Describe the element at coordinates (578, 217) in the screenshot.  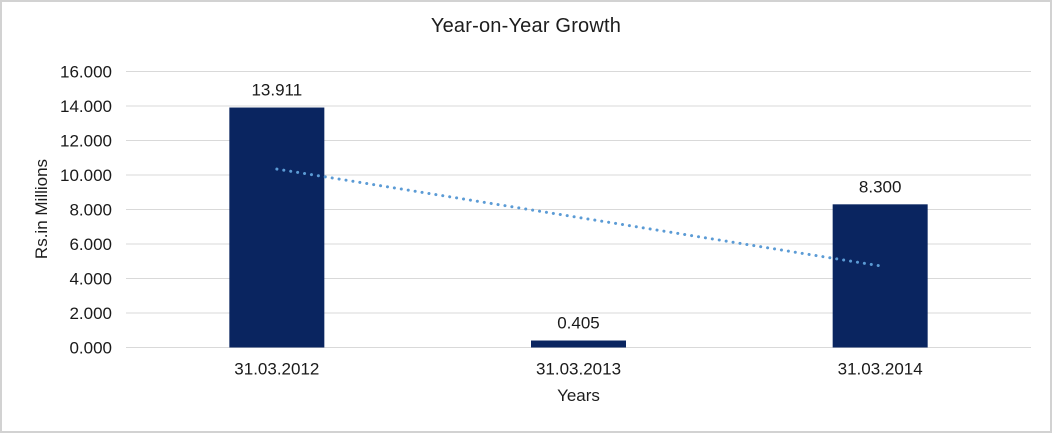
I see `trendline` at that location.